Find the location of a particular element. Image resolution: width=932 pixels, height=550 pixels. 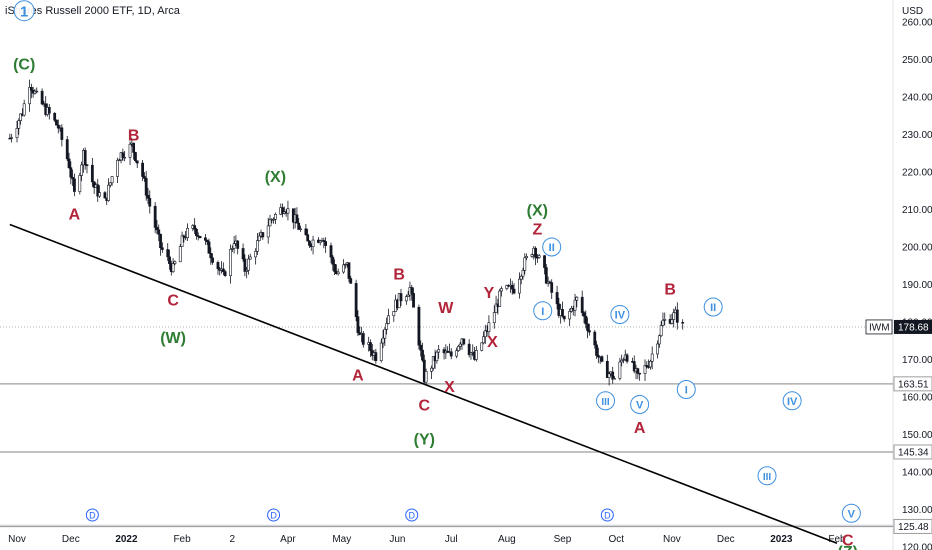

price-level-label: 145.34 is located at coordinates (913, 452).